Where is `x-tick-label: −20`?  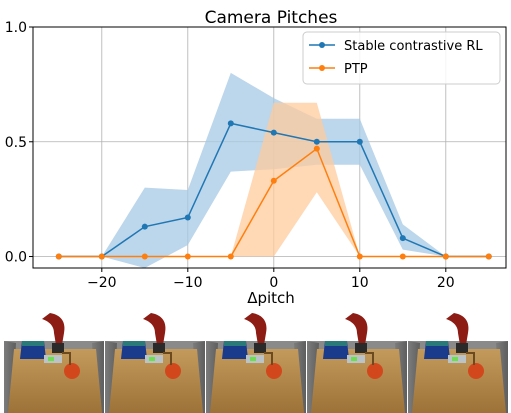 x-tick-label: −20 is located at coordinates (102, 283).